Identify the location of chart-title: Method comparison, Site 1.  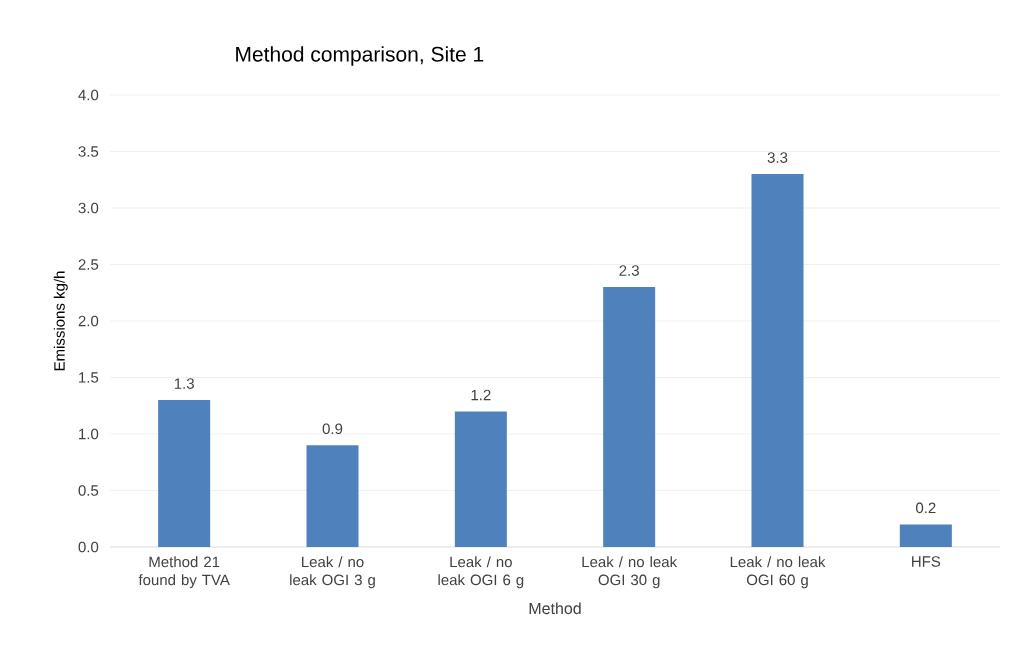
(360, 56).